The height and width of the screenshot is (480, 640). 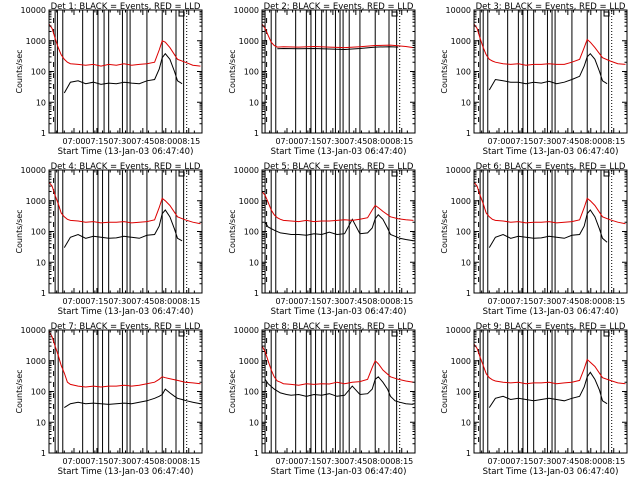 I want to click on panel-title: Det 7: BLACK = Events, RED = LLD, so click(x=126, y=327).